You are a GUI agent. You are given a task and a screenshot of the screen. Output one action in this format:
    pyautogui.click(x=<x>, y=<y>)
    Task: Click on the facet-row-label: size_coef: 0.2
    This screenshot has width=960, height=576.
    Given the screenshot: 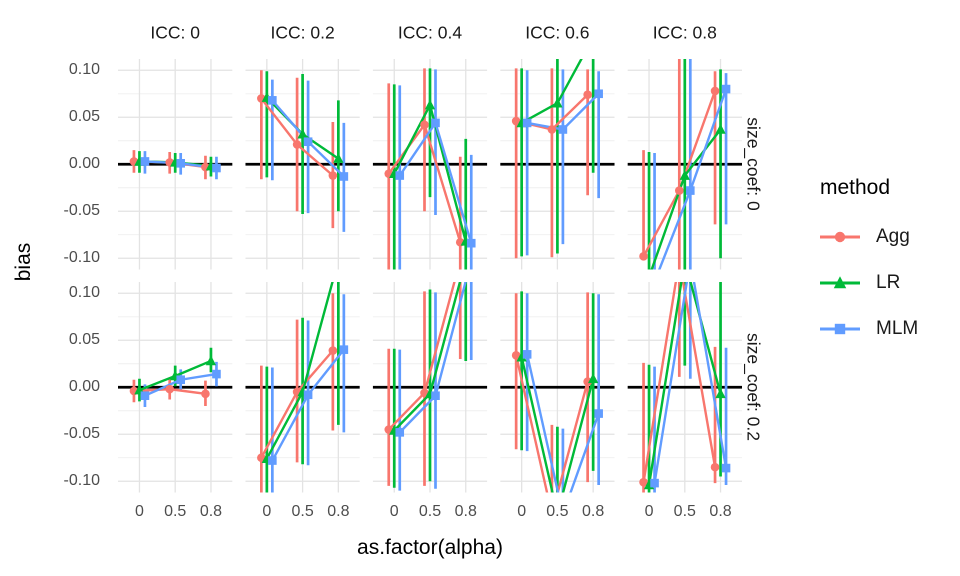 What is the action you would take?
    pyautogui.click(x=753, y=387)
    